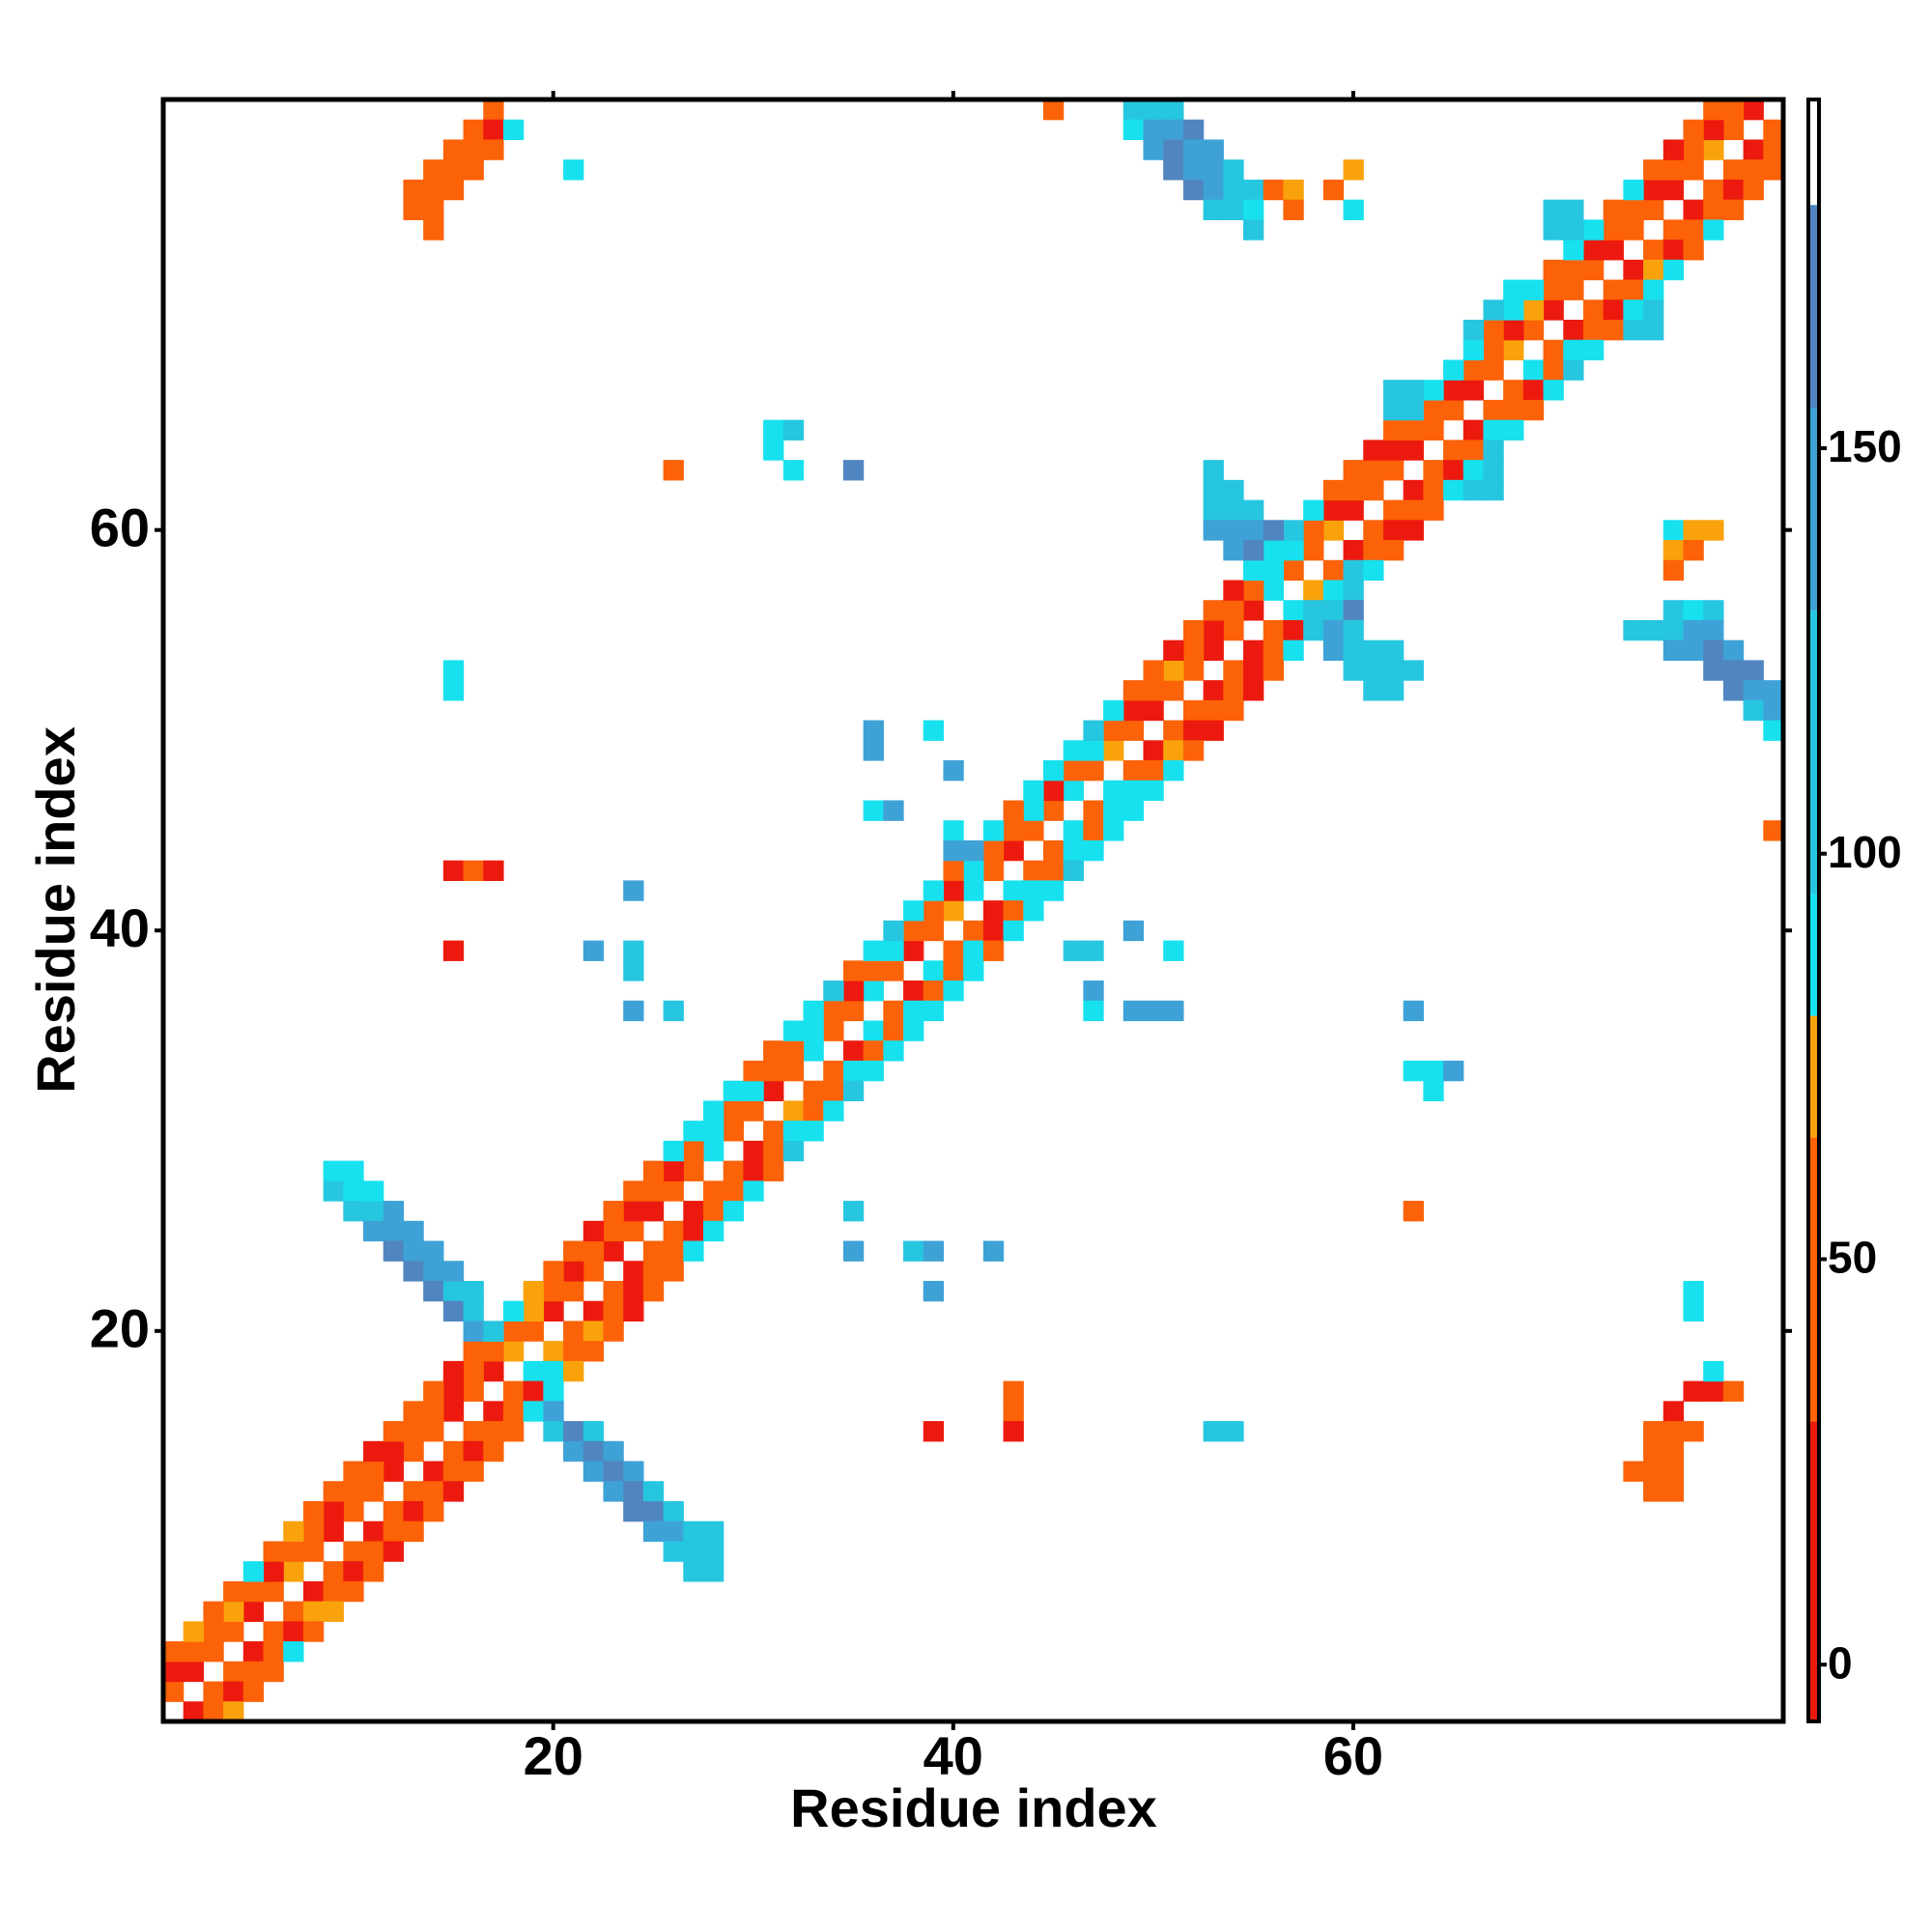 The height and width of the screenshot is (1932, 1932). Describe the element at coordinates (120, 1328) in the screenshot. I see `y-tick-label: 20` at that location.